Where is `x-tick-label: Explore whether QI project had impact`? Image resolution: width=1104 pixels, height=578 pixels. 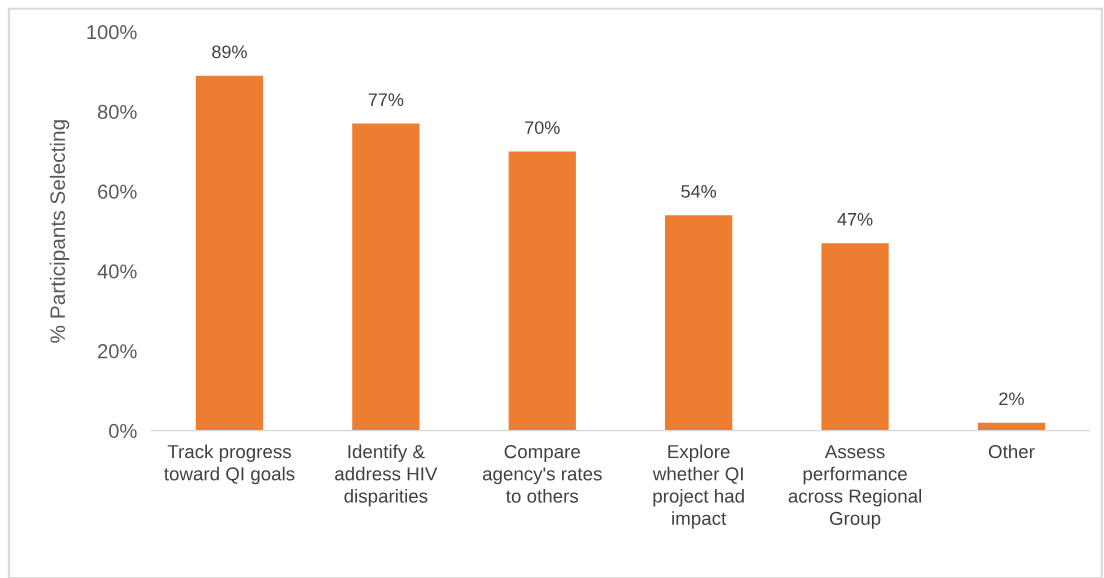
x-tick-label: Explore whether QI project had impact is located at coordinates (698, 486).